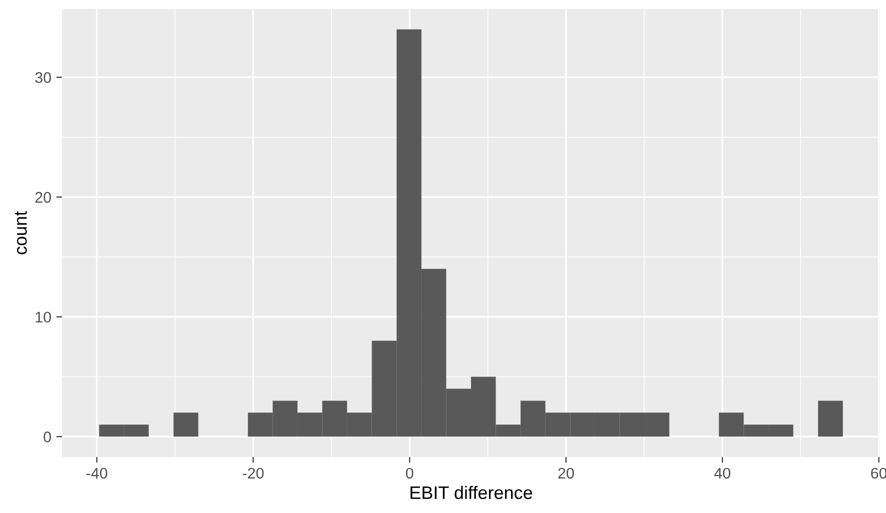  I want to click on x-tick-label: 20, so click(566, 473).